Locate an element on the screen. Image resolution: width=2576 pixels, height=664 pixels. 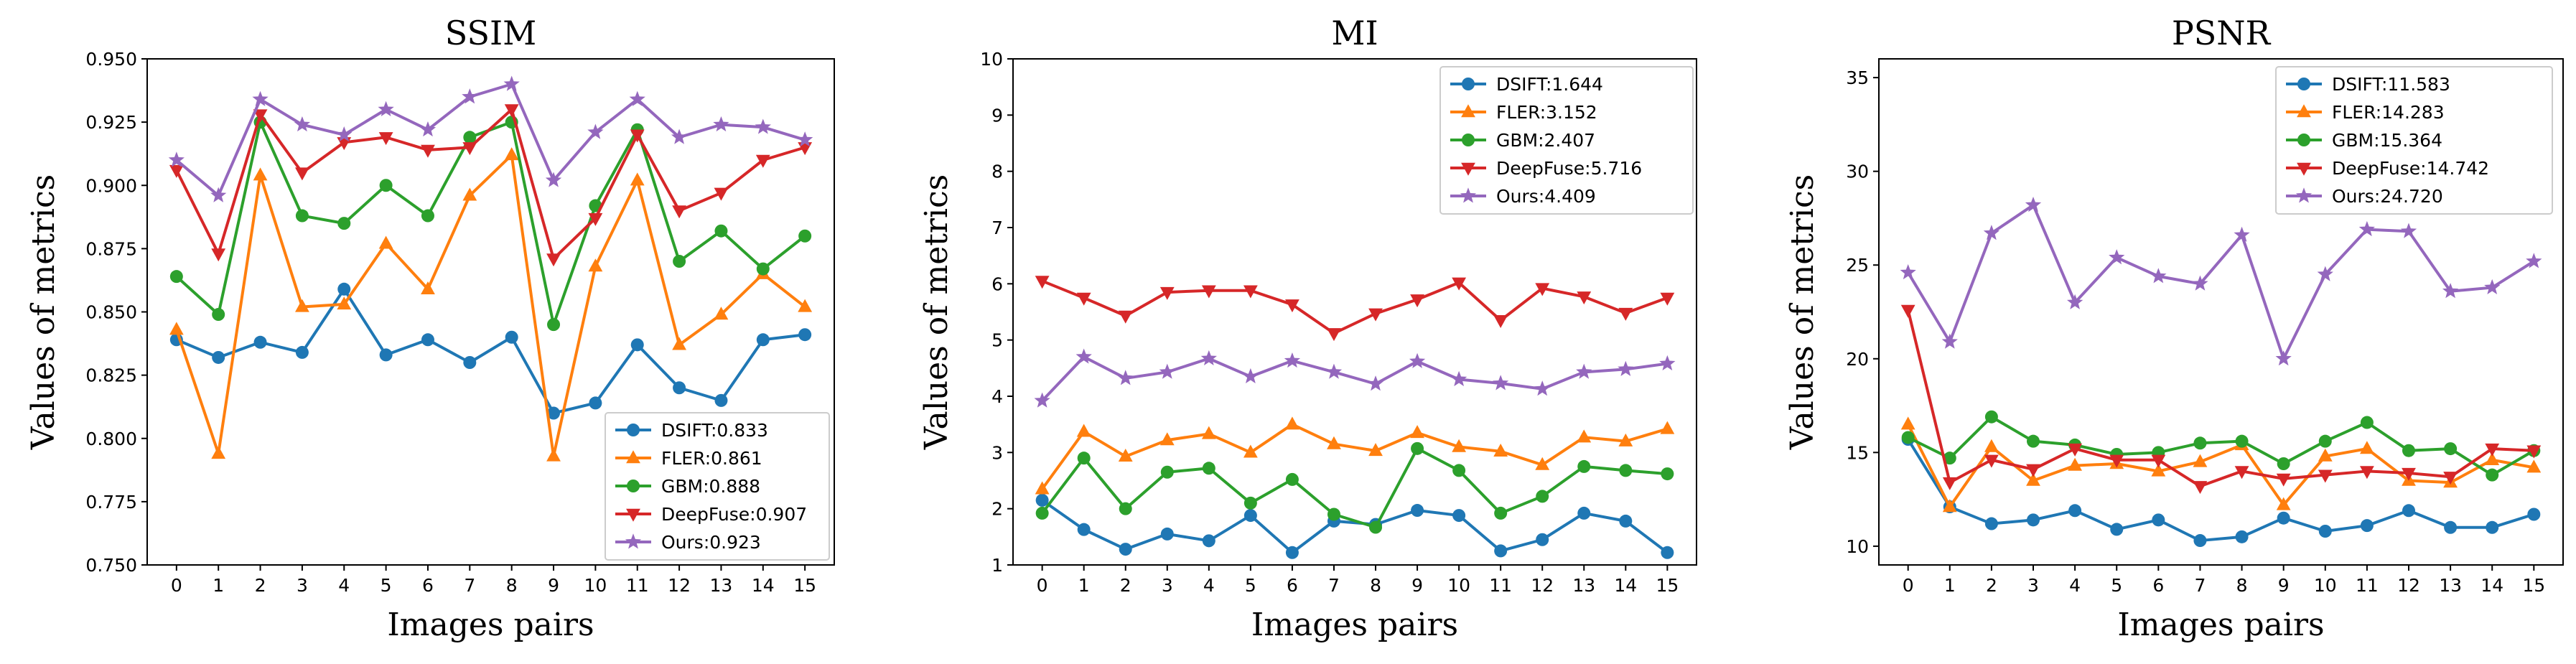
y-tick-label: 0.950 is located at coordinates (111, 60).